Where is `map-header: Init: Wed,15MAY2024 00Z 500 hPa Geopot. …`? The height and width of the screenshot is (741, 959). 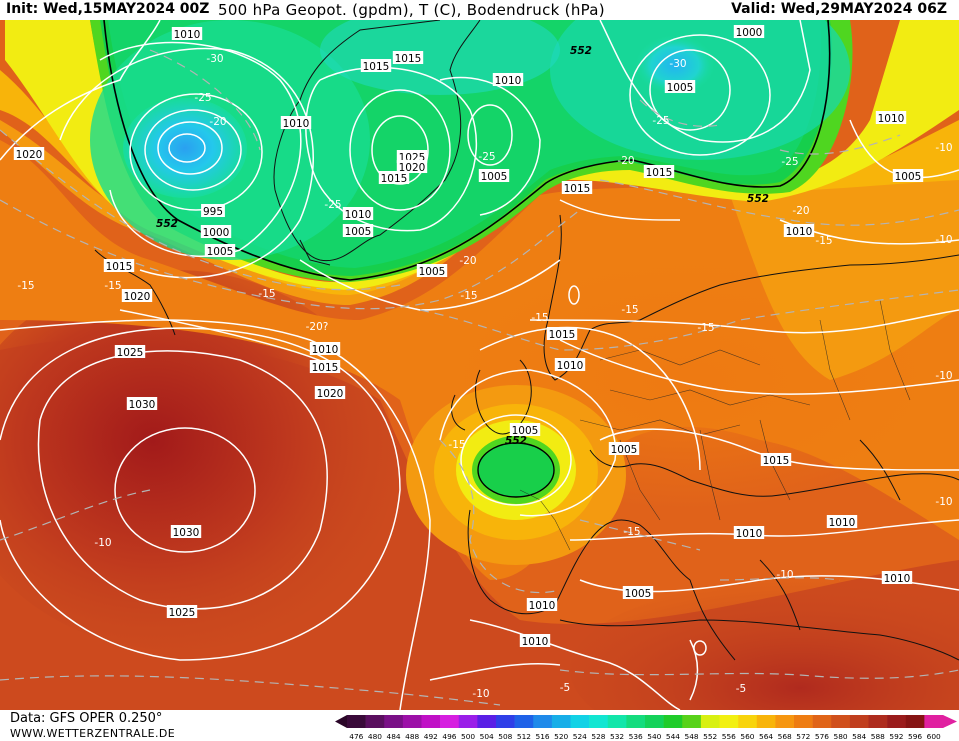
map-header: Init: Wed,15MAY2024 00Z 500 hPa Geopot. … is located at coordinates (479, 10).